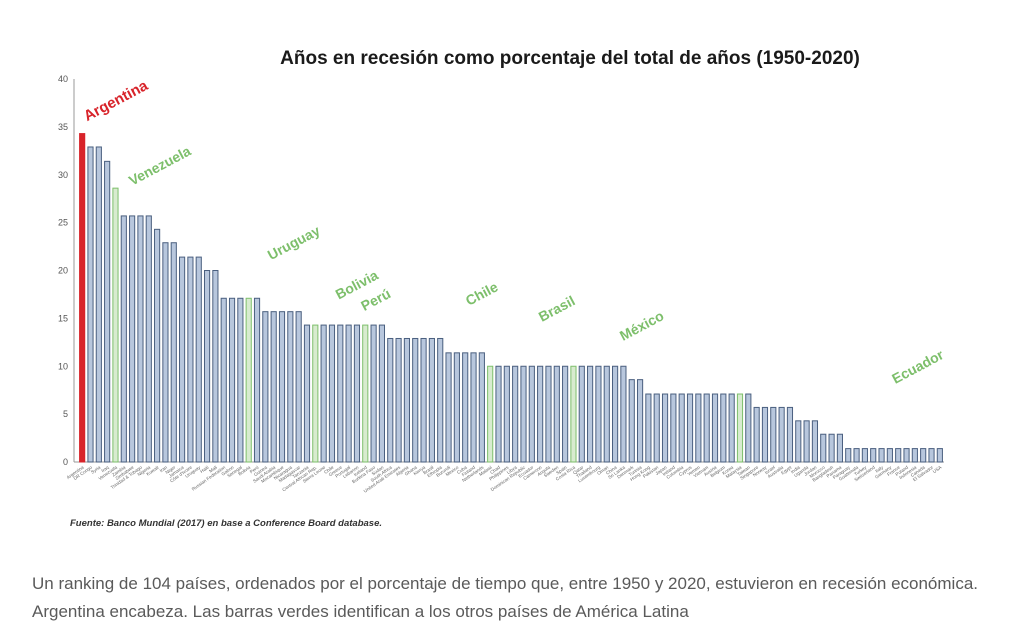 Image resolution: width=1016 pixels, height=636 pixels. Describe the element at coordinates (641, 325) in the screenshot. I see `annotation-label: México` at that location.